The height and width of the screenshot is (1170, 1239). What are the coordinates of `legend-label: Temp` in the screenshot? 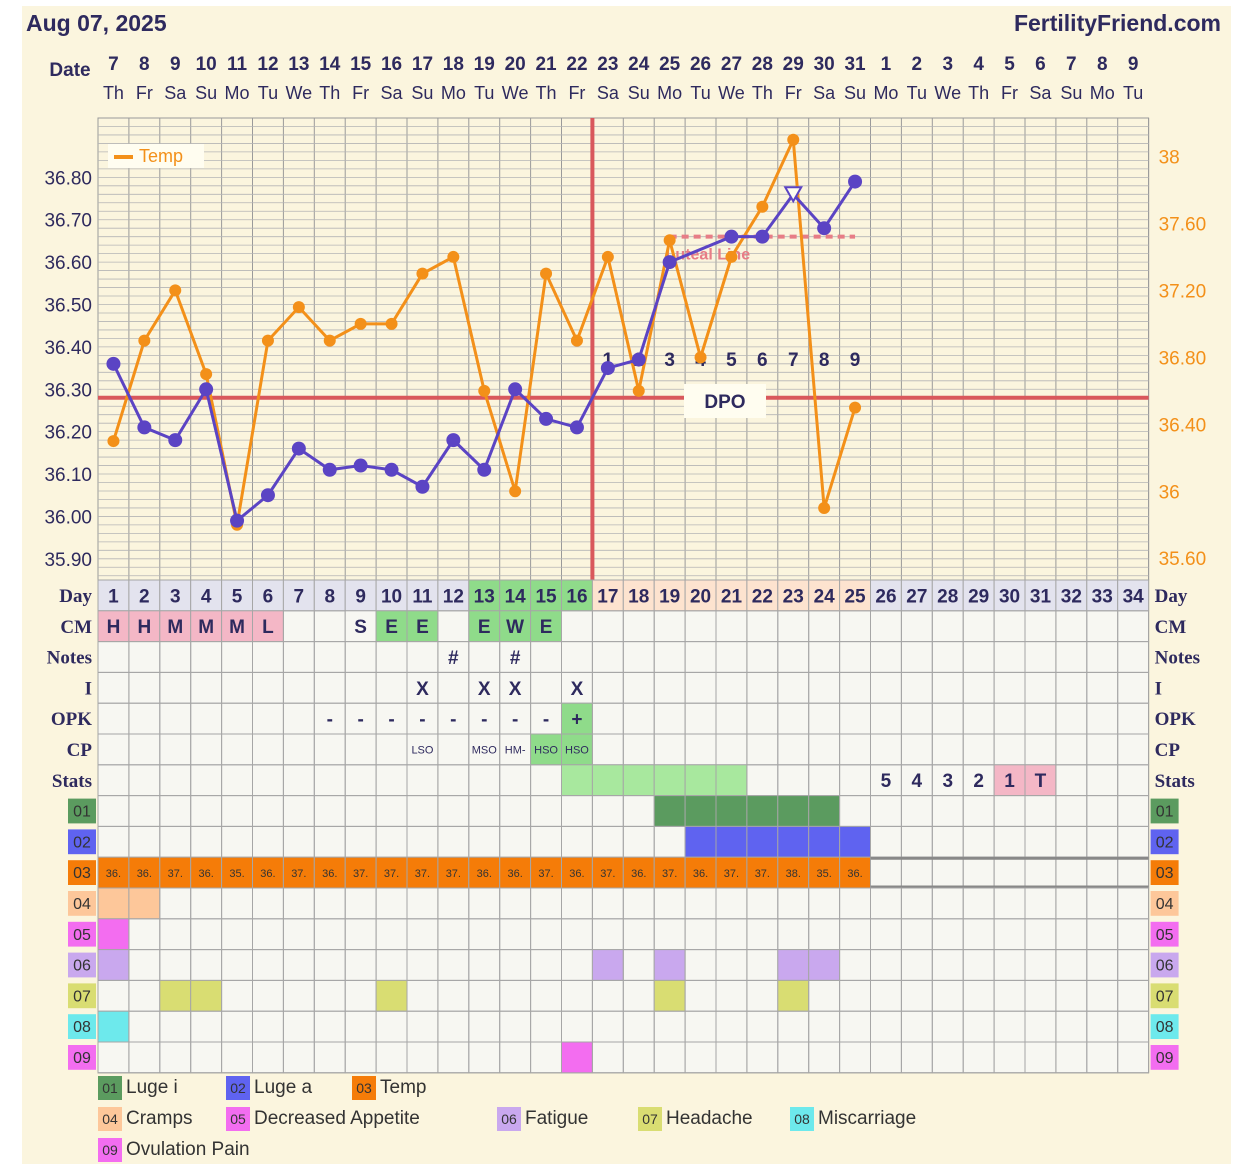 It's located at (403, 1087).